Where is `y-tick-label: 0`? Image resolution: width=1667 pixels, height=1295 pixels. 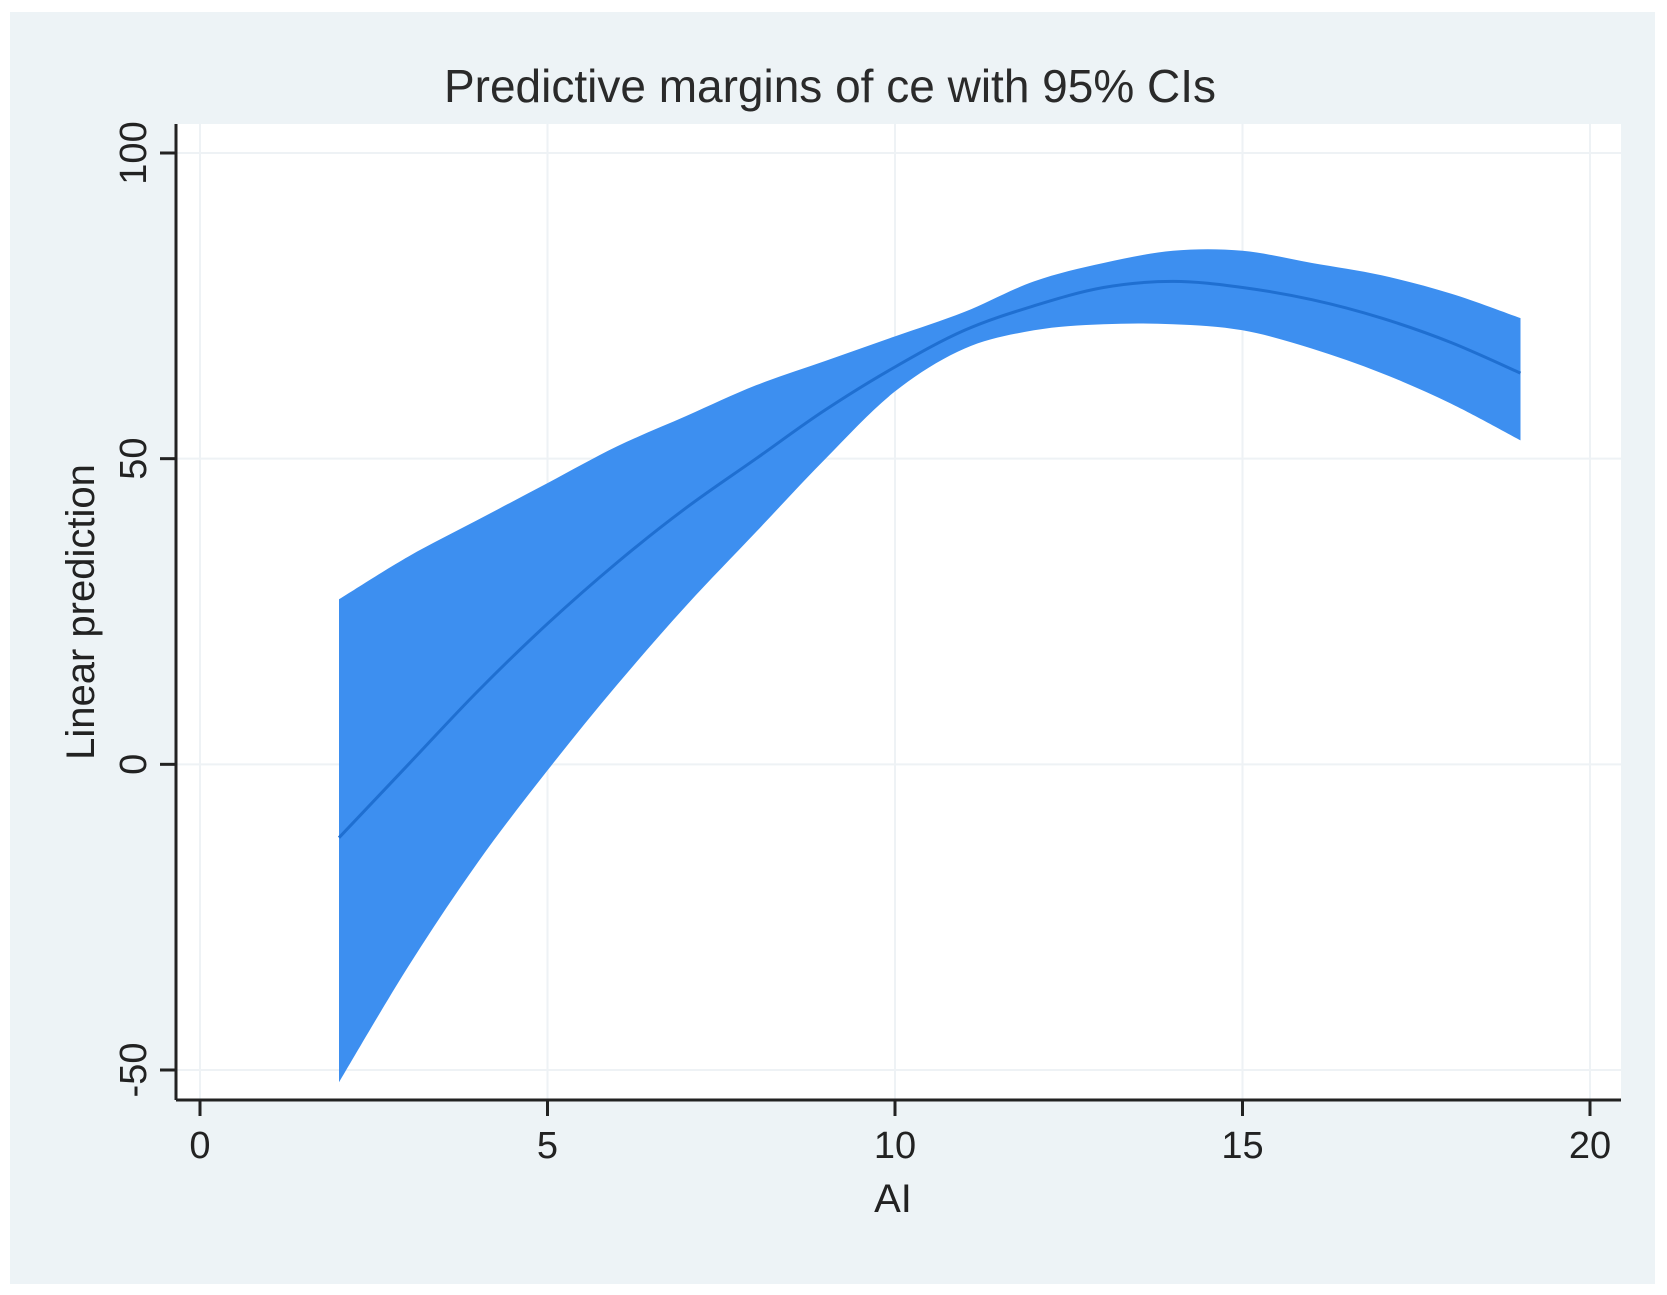 y-tick-label: 0 is located at coordinates (134, 764).